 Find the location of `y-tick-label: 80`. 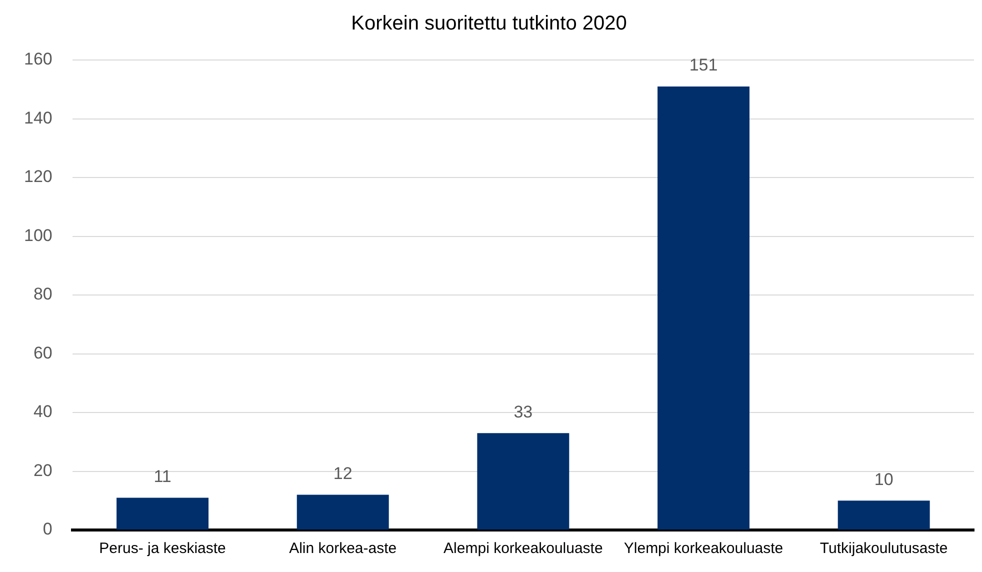

y-tick-label: 80 is located at coordinates (42, 294).